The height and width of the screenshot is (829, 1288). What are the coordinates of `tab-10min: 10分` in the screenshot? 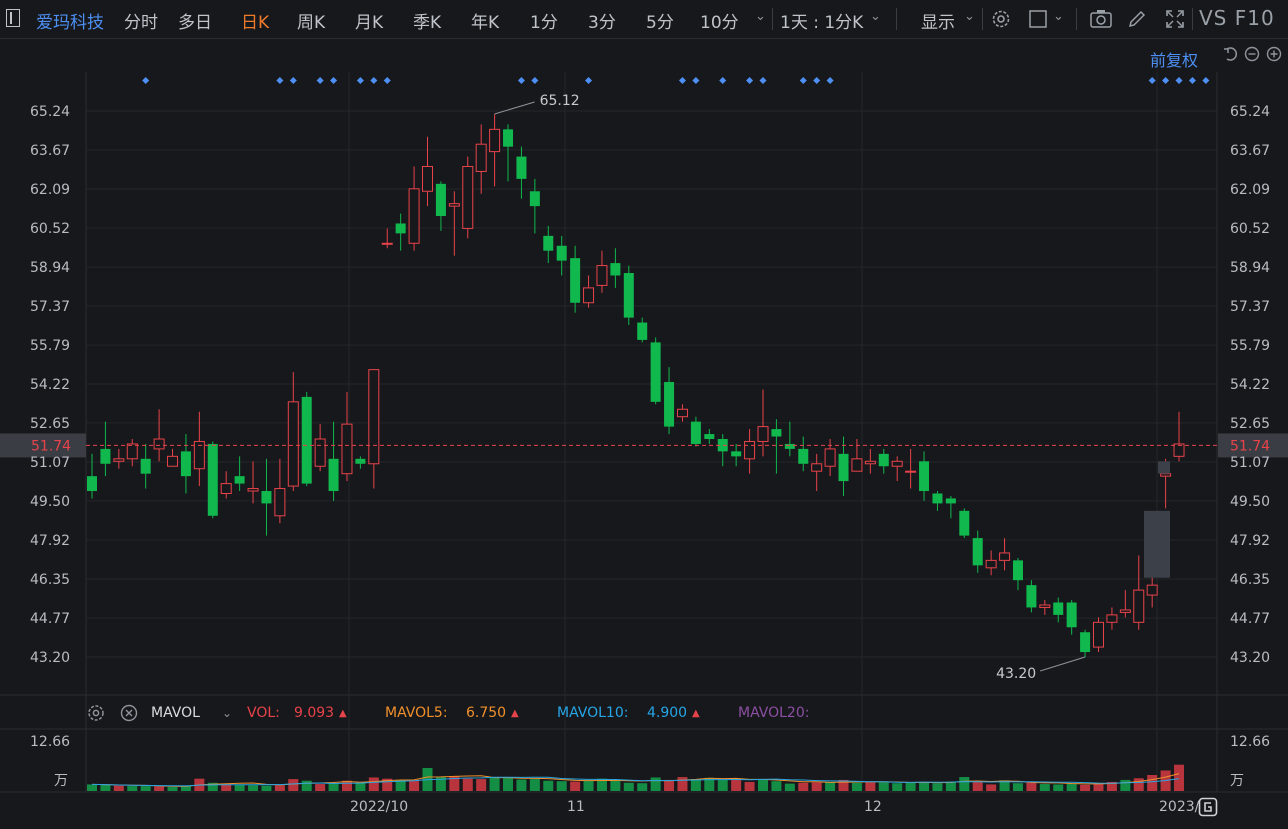 It's located at (719, 23).